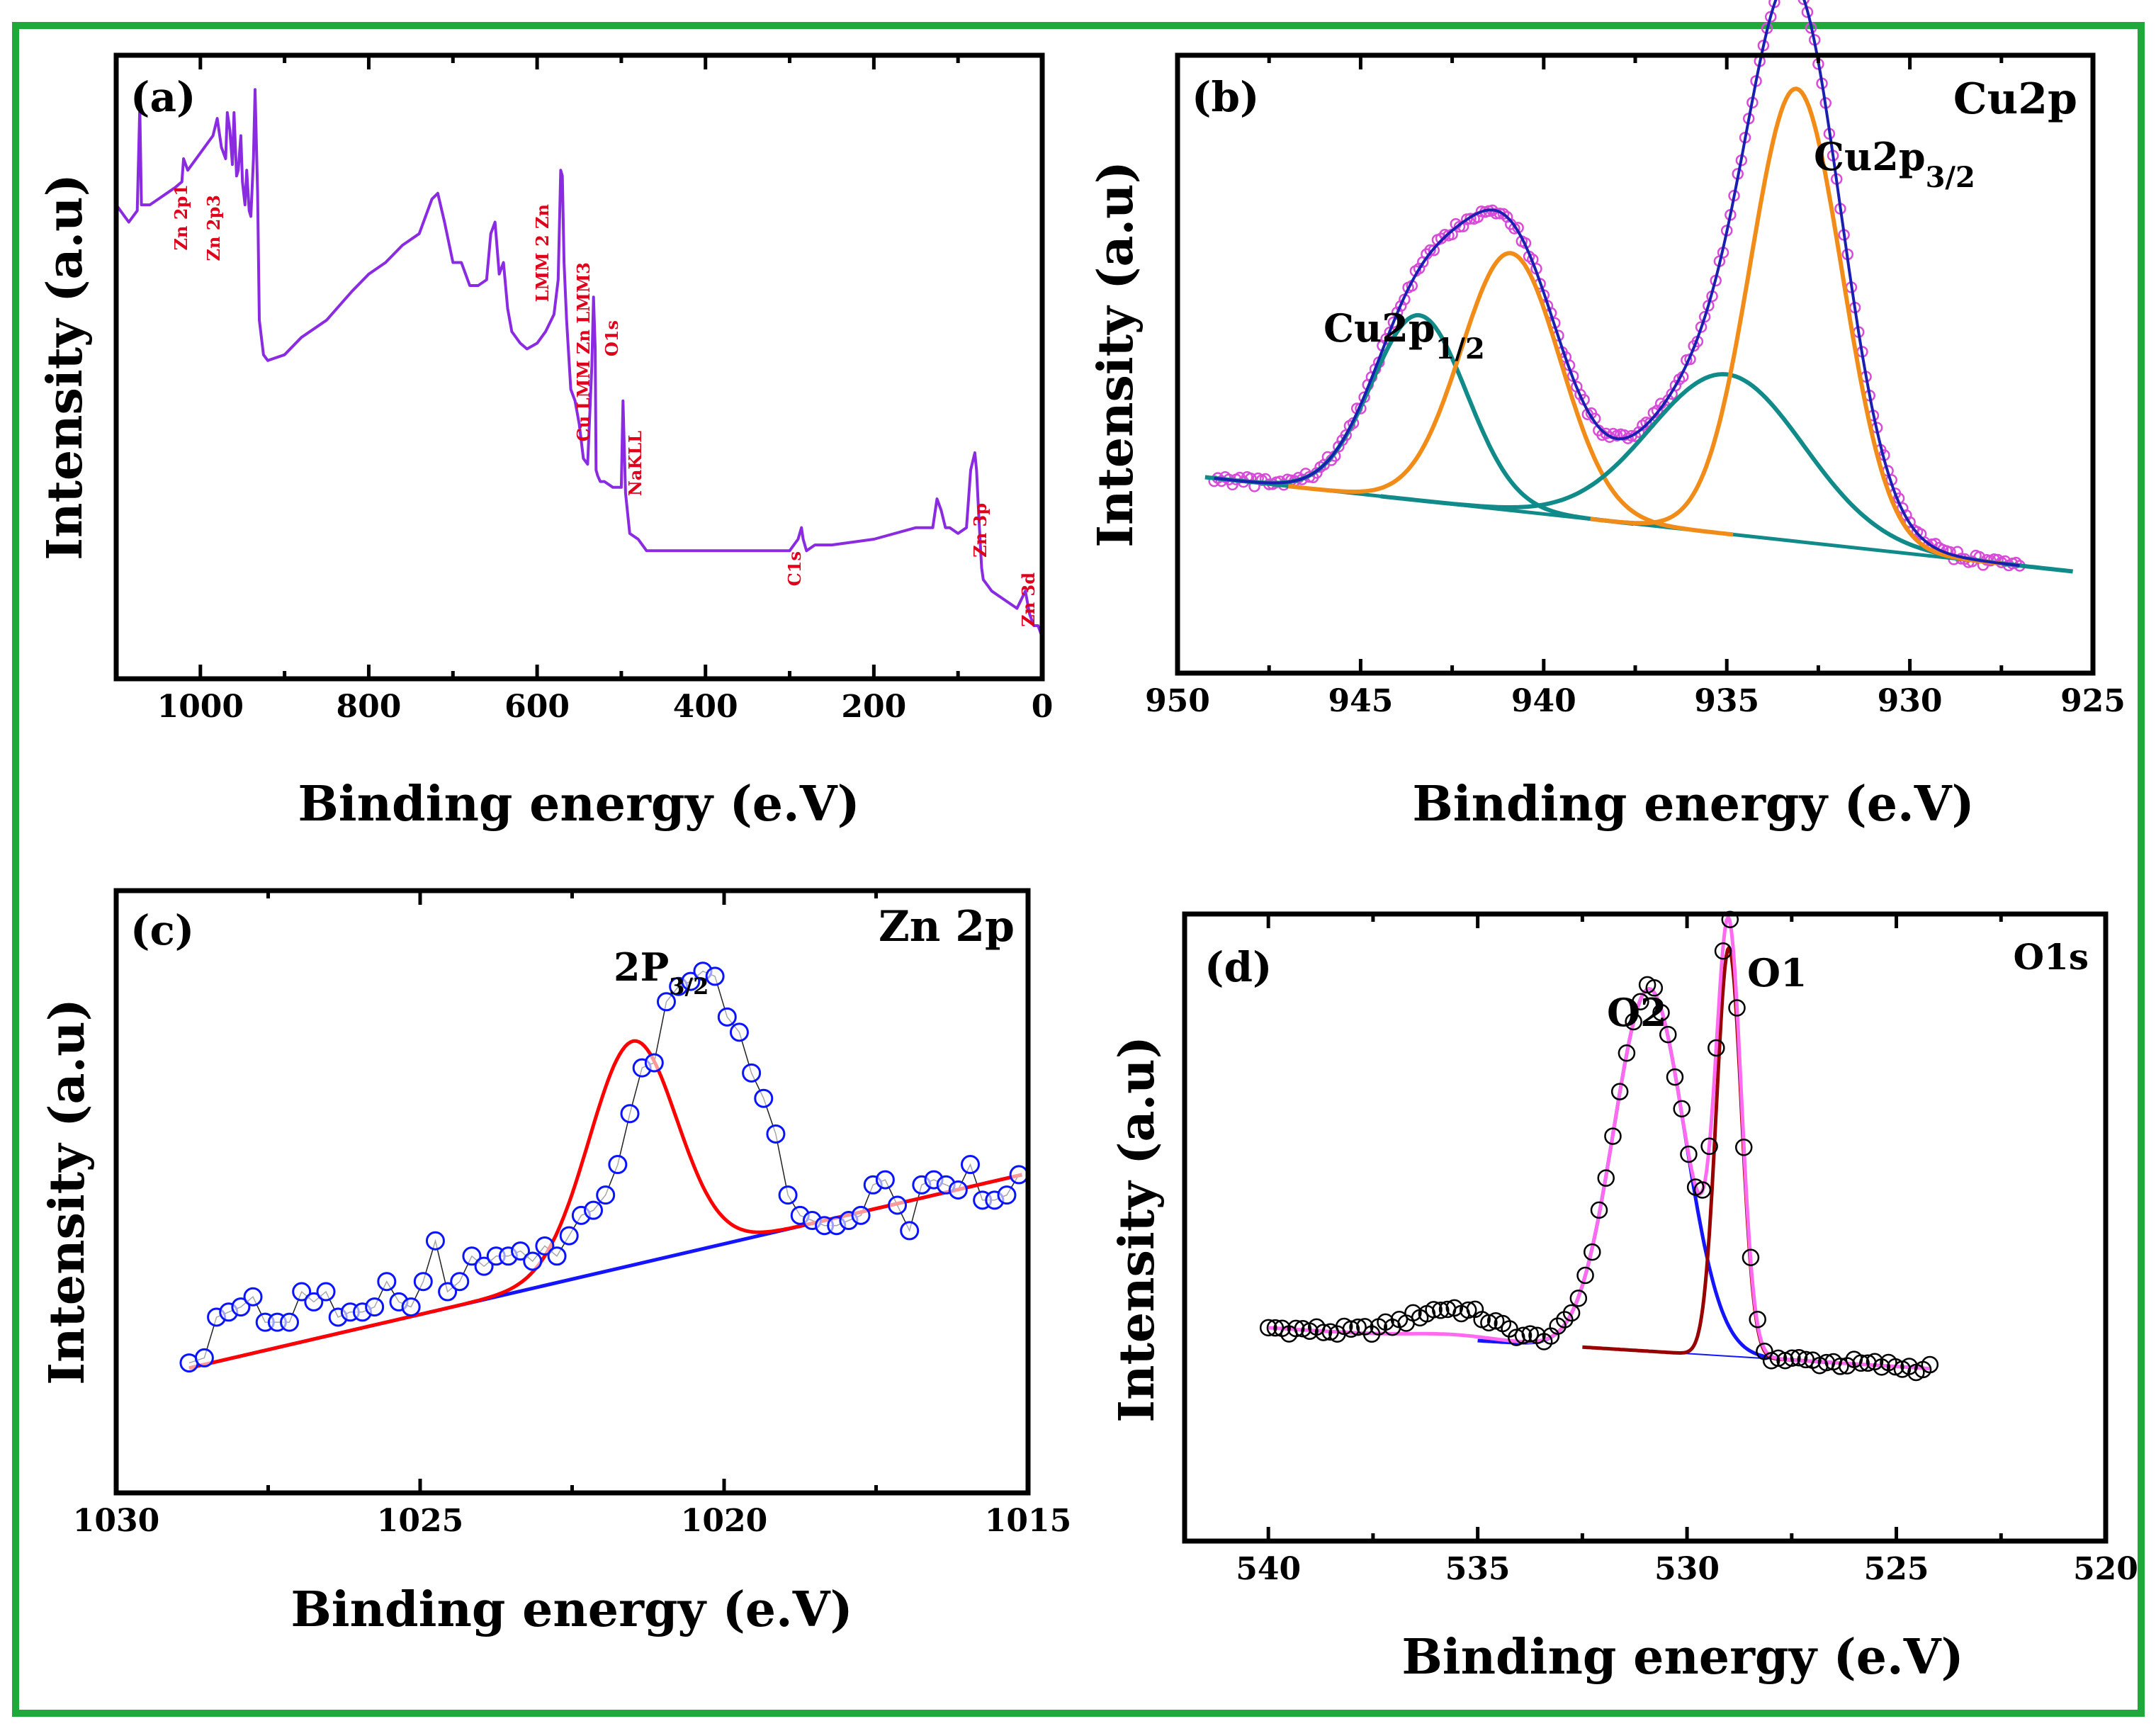 This screenshot has width=2156, height=1726. I want to click on annotation-zn-3d: Zn 3d, so click(1028, 599).